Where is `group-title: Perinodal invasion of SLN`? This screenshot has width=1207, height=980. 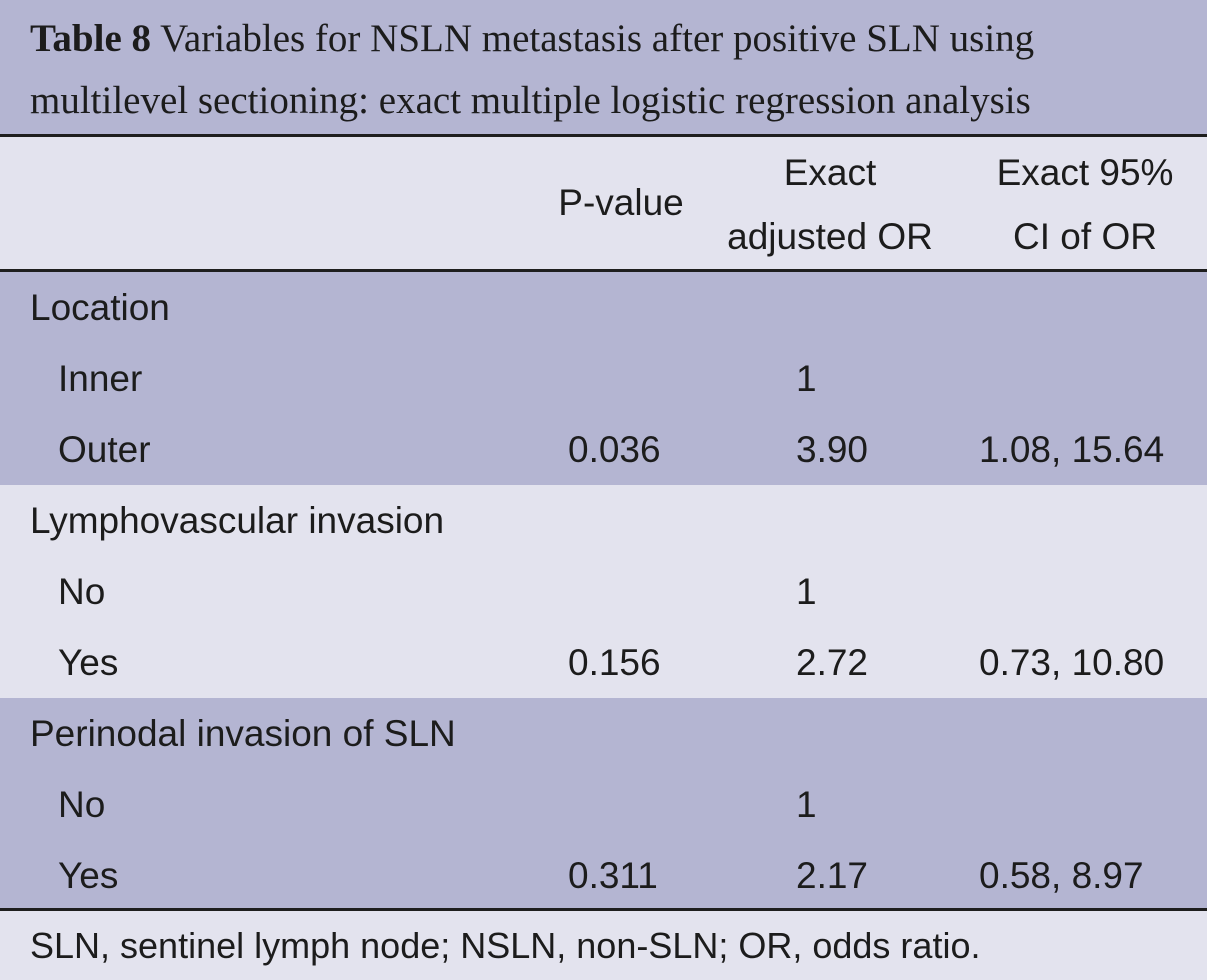
group-title: Perinodal invasion of SLN is located at coordinates (243, 733).